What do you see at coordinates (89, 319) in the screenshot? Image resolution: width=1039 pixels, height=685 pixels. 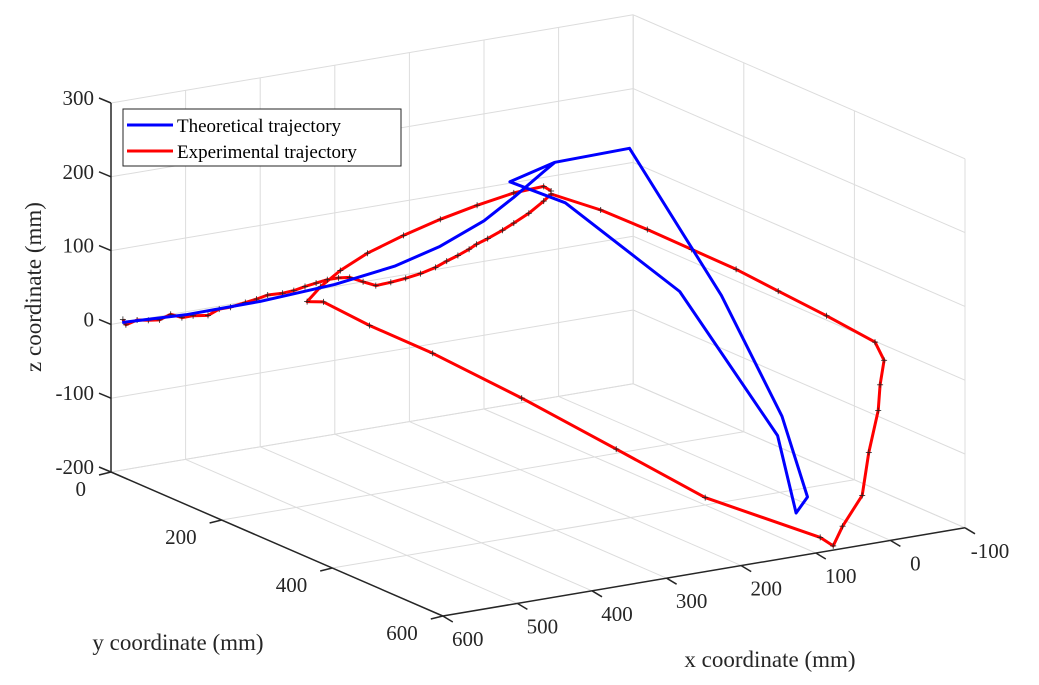 I see `z-tick-label: 0` at bounding box center [89, 319].